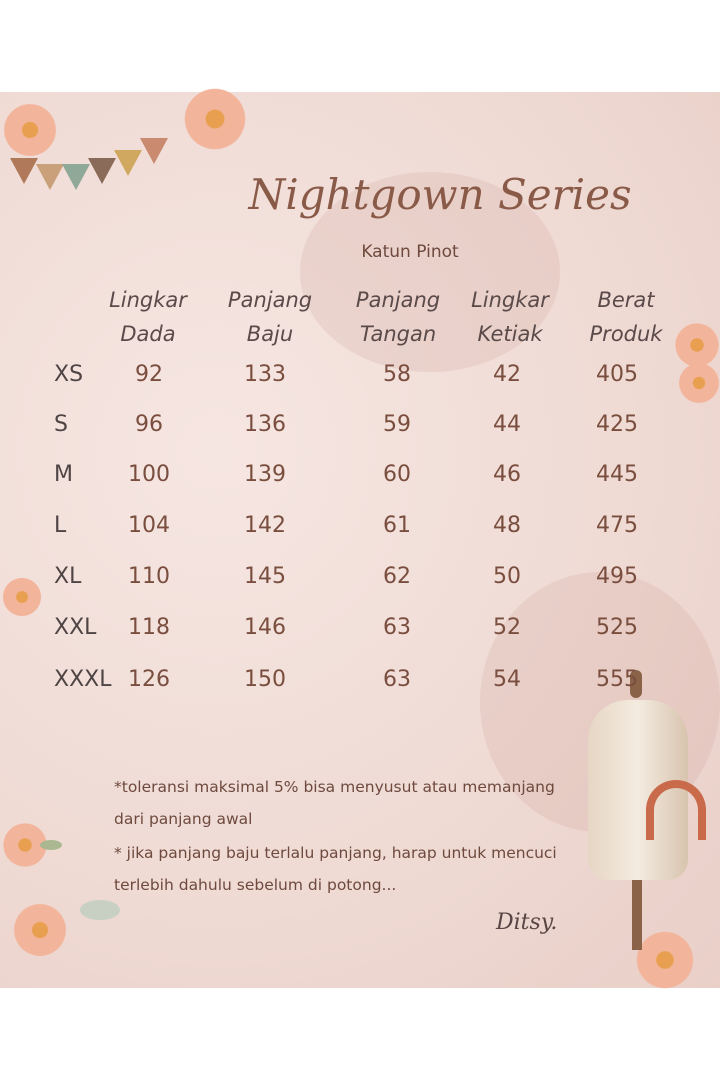 The image size is (720, 1080). Describe the element at coordinates (617, 576) in the screenshot. I see `table-cell: 495` at that location.